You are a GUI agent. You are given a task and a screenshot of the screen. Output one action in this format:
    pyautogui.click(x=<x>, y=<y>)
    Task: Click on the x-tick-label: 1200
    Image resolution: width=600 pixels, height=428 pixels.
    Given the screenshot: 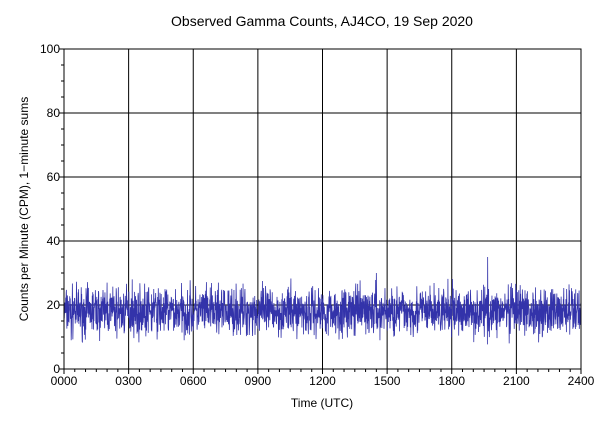 What is the action you would take?
    pyautogui.click(x=322, y=381)
    